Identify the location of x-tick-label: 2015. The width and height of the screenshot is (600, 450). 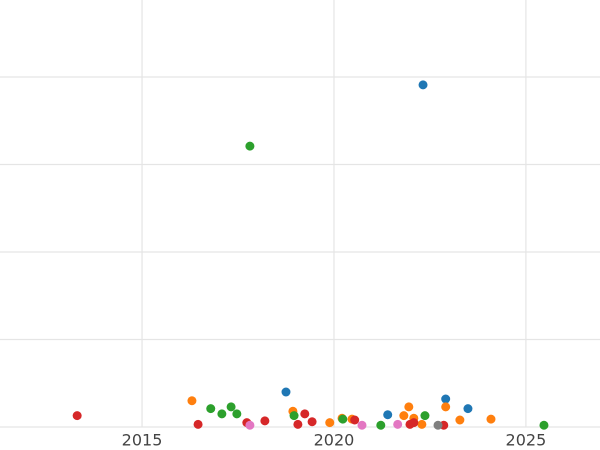
(142, 440).